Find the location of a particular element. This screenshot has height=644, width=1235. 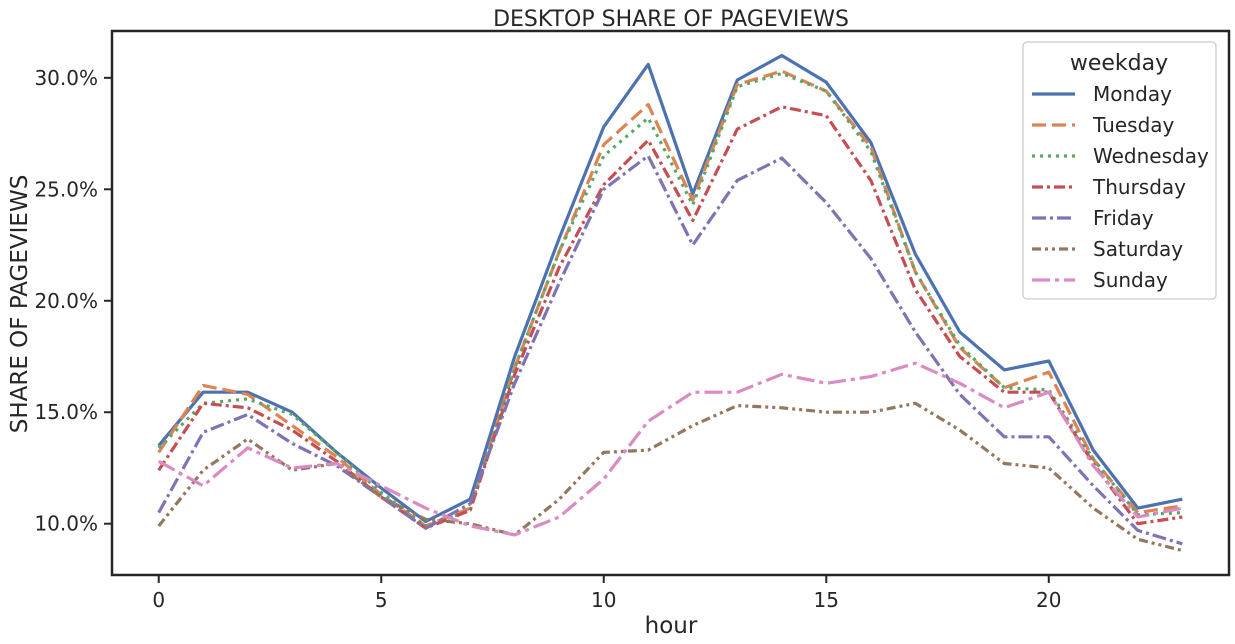

legend-box is located at coordinates (1119, 170).